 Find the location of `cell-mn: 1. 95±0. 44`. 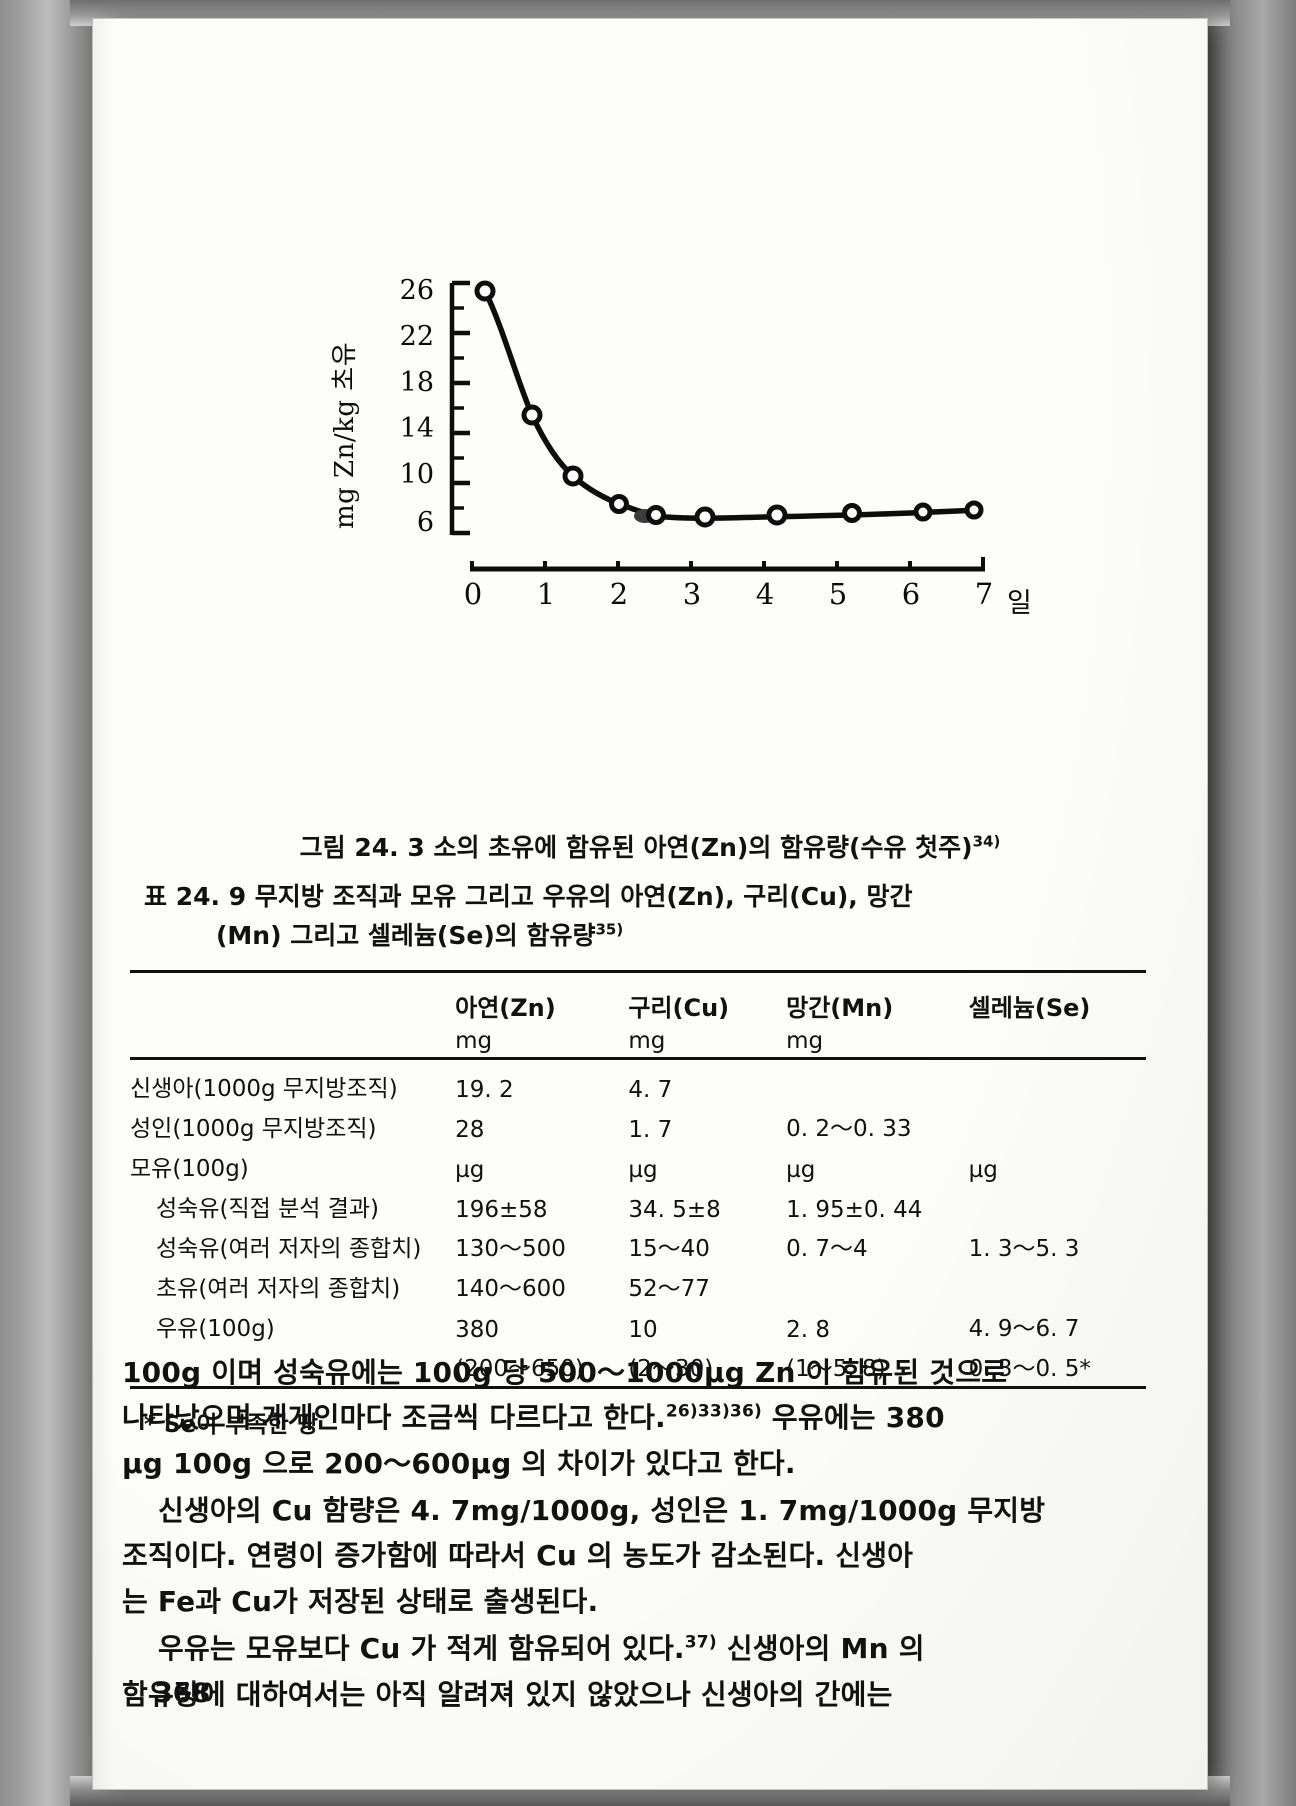

cell-mn: 1. 95±0. 44 is located at coordinates (854, 1209).